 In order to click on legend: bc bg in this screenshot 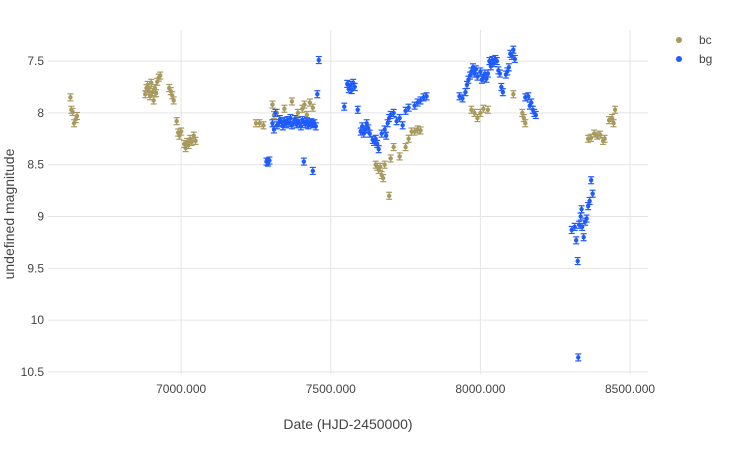, I will do `click(694, 49)`.